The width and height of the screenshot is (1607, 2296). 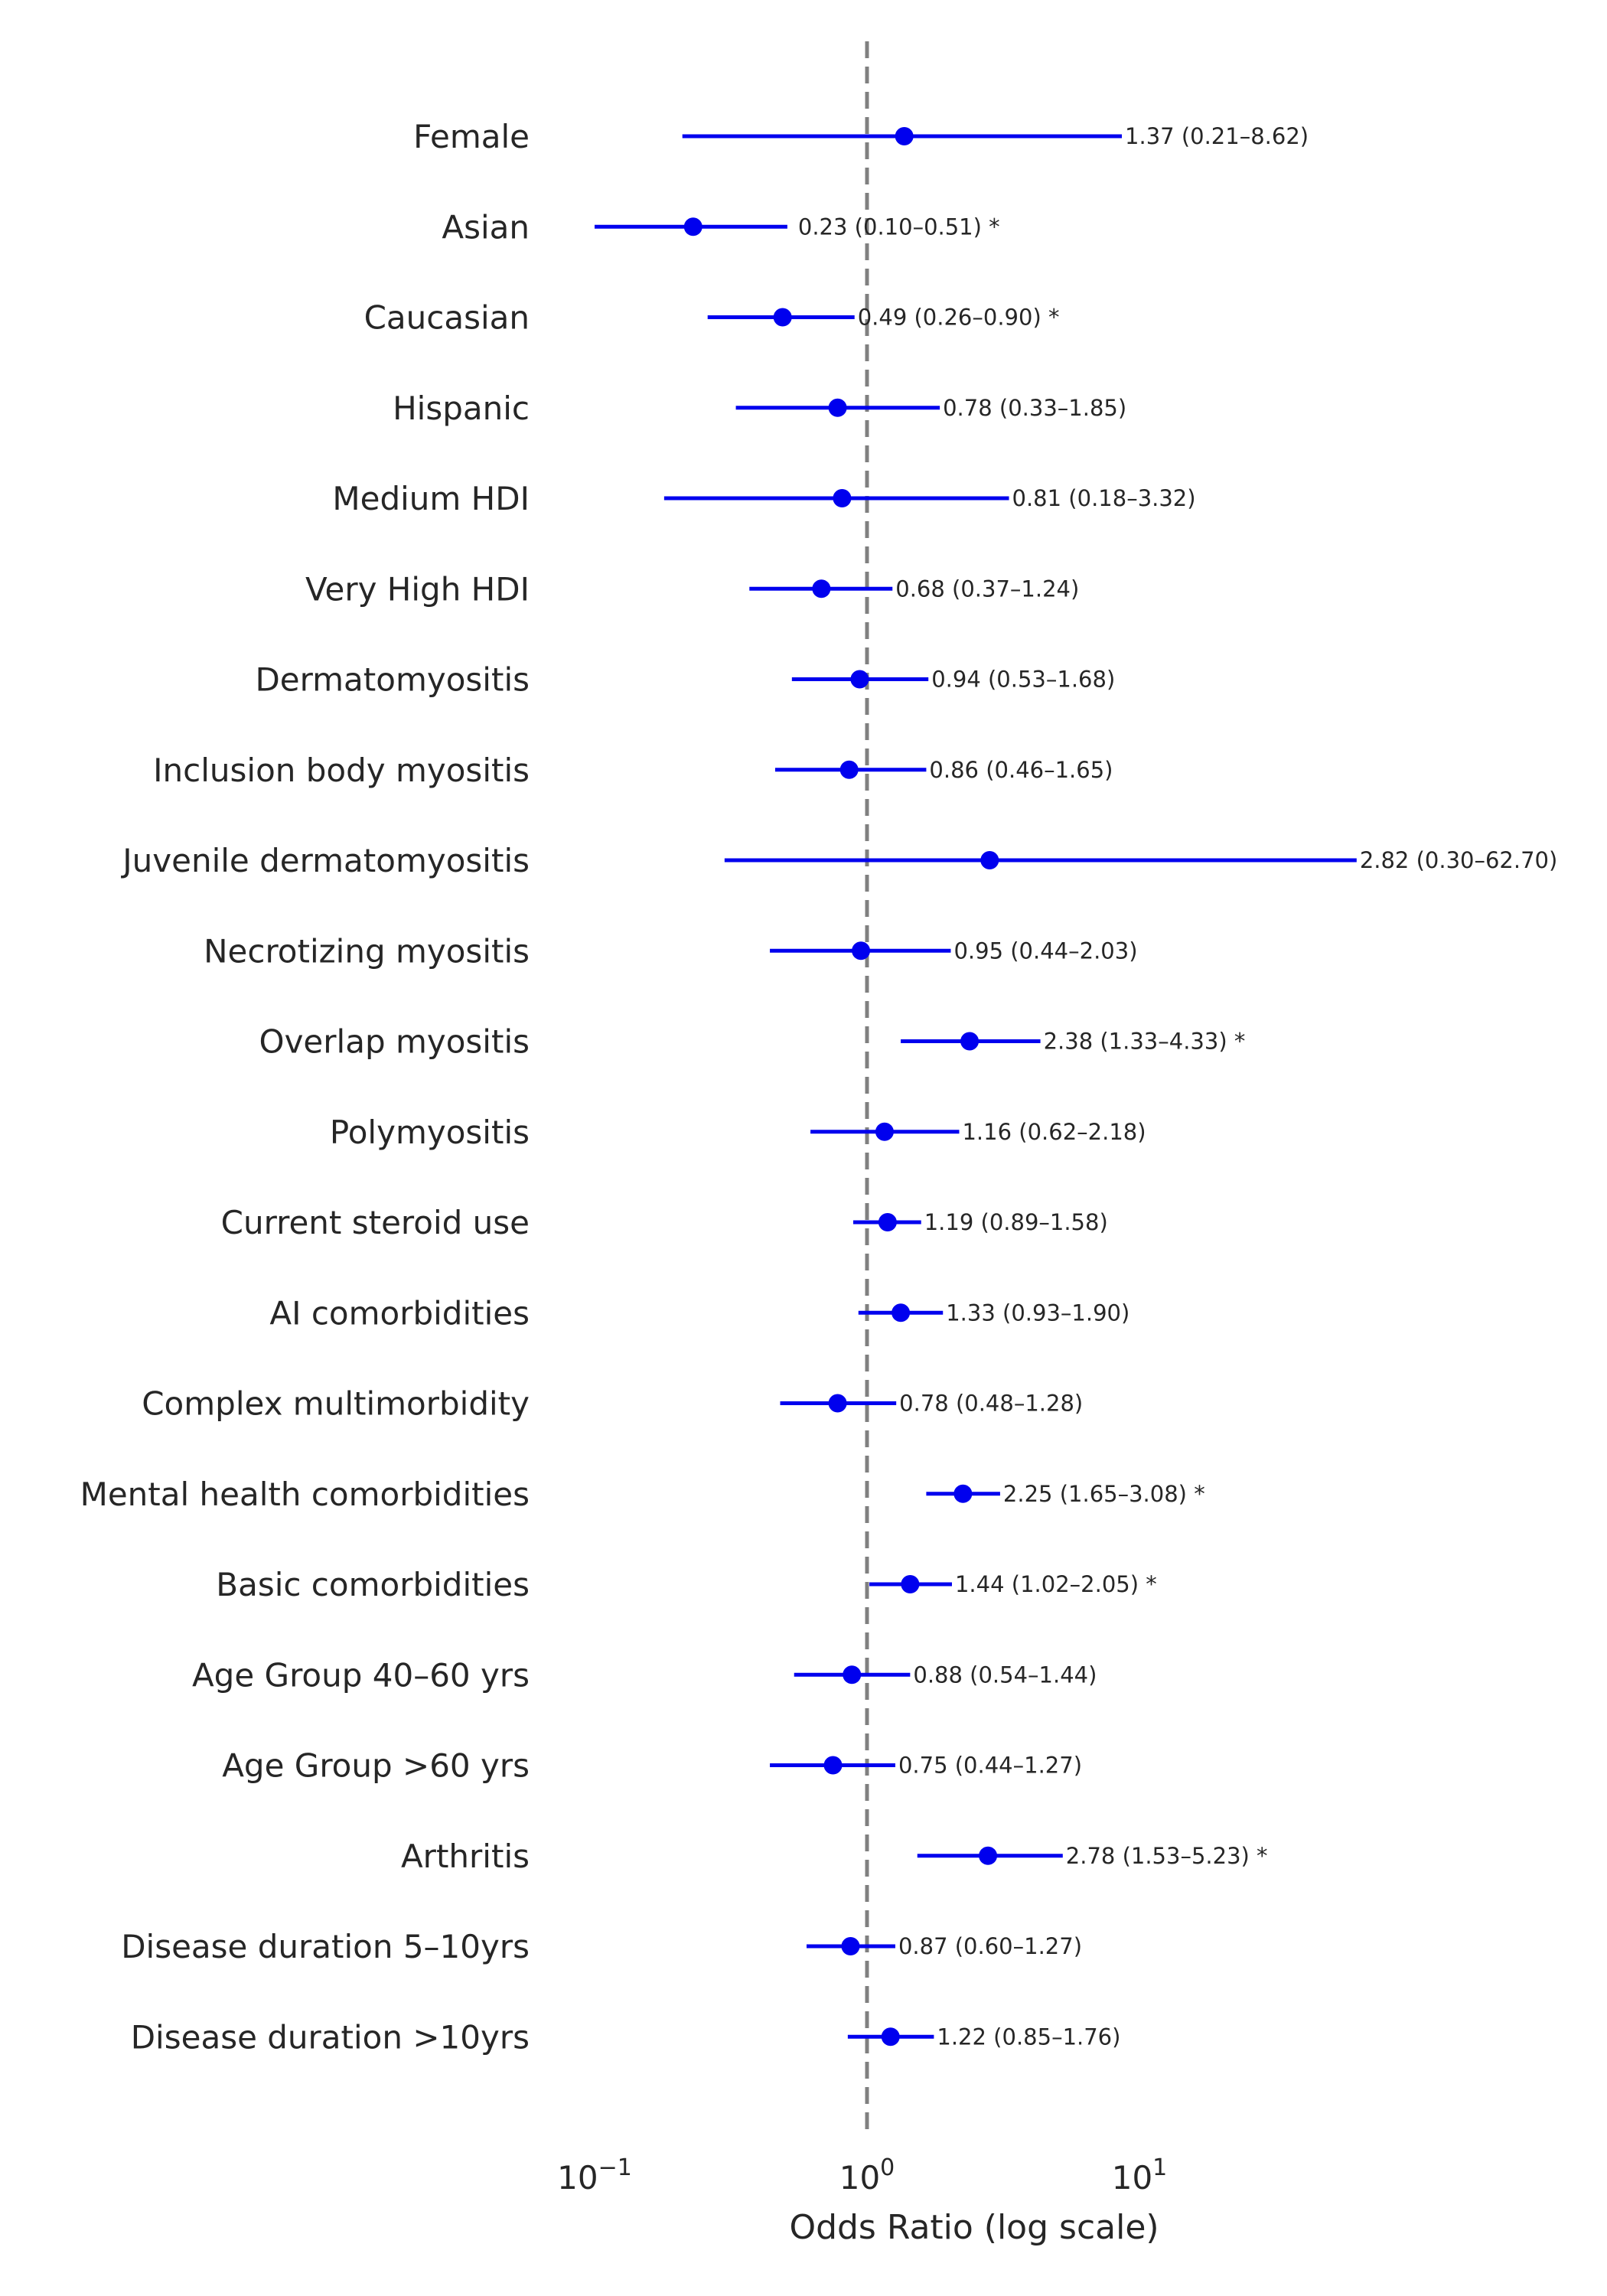 I want to click on forest-row: Age Group 40–60 yrs 0.88 (0.54–1.44), so click(x=644, y=1675).